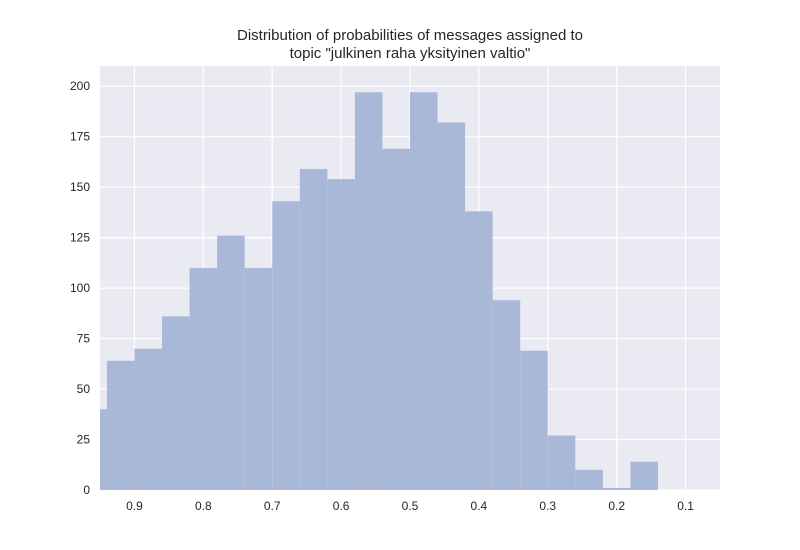 The image size is (800, 550). Describe the element at coordinates (84, 339) in the screenshot. I see `y-tick-label: 75` at that location.